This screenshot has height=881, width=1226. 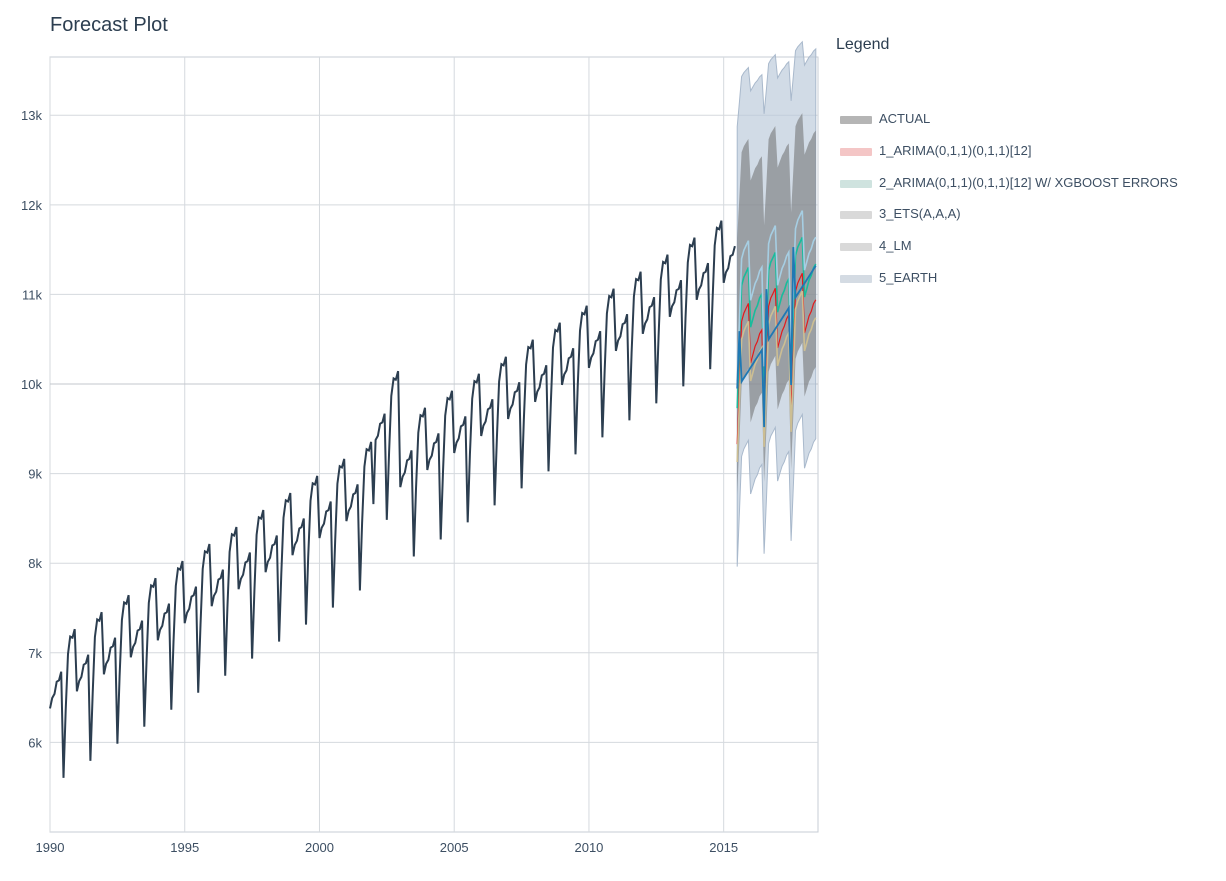 I want to click on x-axis-ticks: 1990 1995 2000 2005 2010 2015, so click(x=387, y=847).